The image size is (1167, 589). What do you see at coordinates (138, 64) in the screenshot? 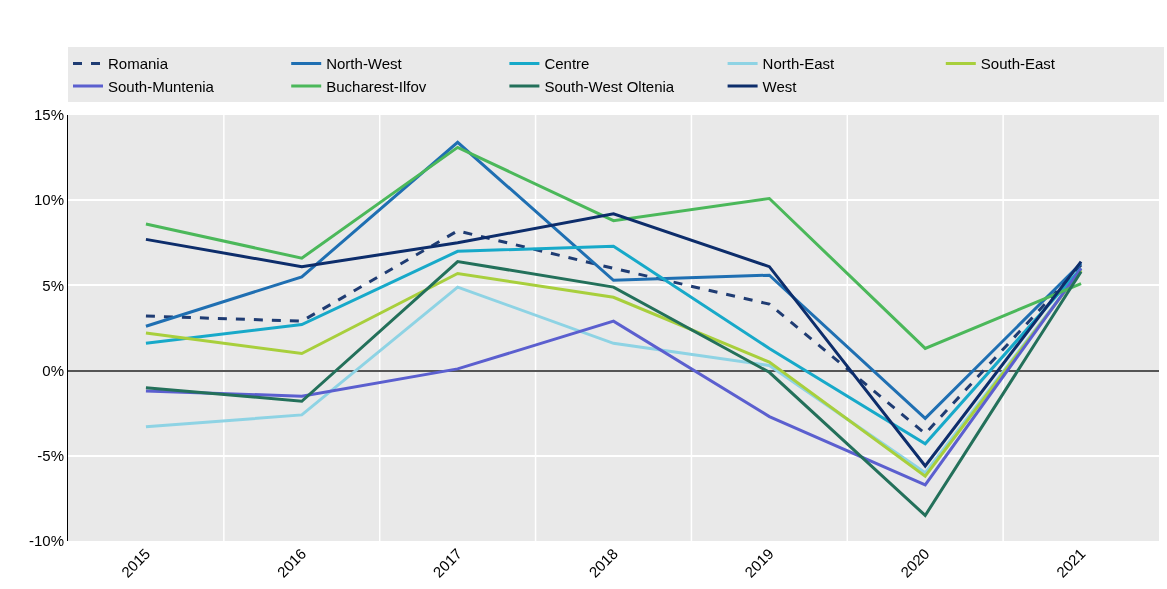
I see `legend-label: Romania` at bounding box center [138, 64].